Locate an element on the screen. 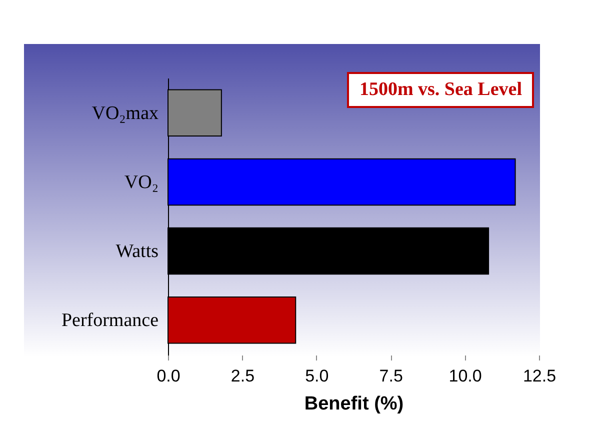 This screenshot has width=602, height=444. x-tick-label: 0.0 is located at coordinates (168, 376).